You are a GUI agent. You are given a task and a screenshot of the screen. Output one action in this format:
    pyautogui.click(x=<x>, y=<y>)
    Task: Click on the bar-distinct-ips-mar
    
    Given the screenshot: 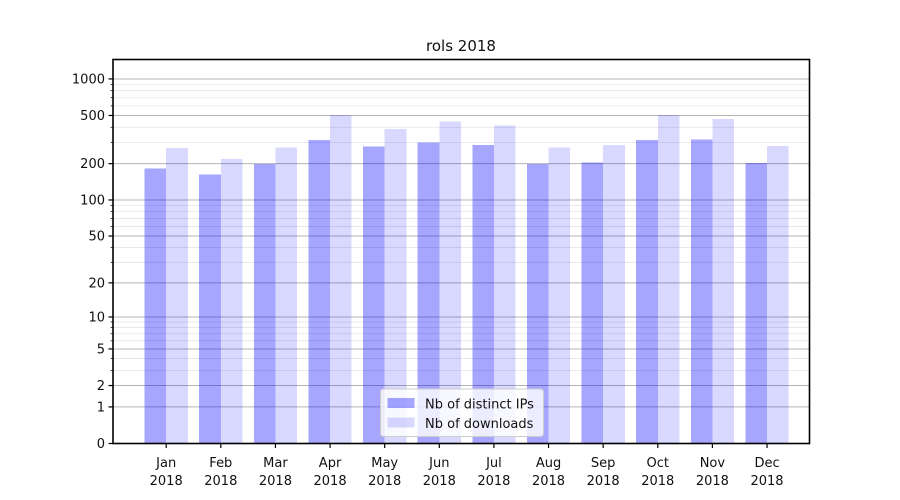 What is the action you would take?
    pyautogui.click(x=264, y=304)
    